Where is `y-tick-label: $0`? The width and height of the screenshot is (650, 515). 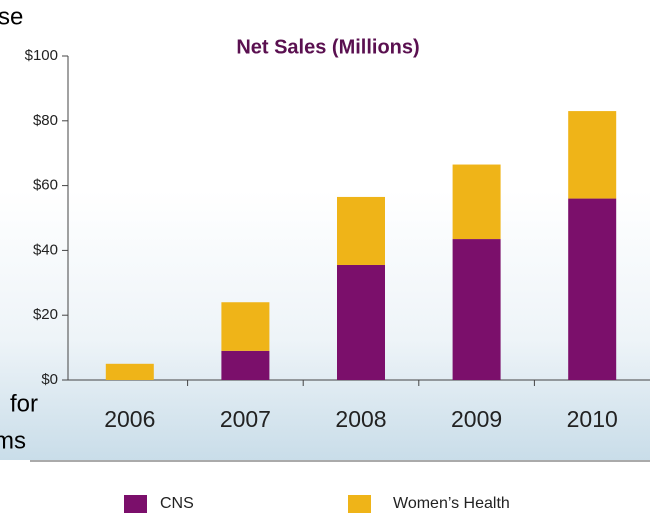
y-tick-label: $0 is located at coordinates (49, 379).